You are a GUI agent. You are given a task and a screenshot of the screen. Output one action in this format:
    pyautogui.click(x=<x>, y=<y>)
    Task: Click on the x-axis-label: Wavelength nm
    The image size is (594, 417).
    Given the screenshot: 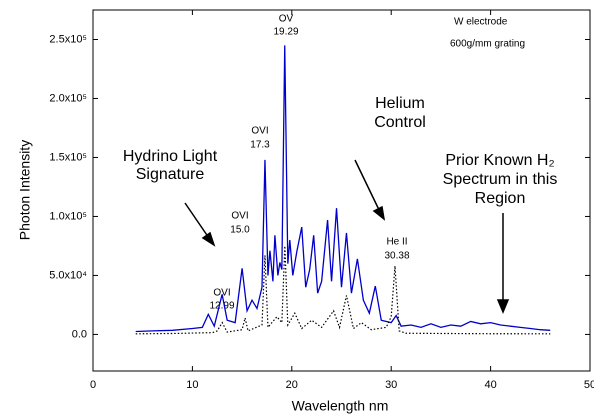 What is the action you would take?
    pyautogui.click(x=340, y=406)
    